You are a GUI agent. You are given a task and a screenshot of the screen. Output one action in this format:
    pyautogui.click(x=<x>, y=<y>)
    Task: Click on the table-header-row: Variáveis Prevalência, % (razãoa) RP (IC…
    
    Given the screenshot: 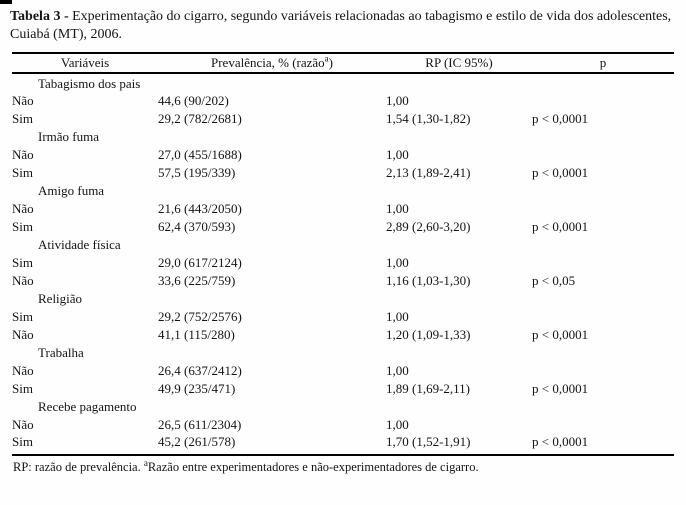 What is the action you would take?
    pyautogui.click(x=343, y=63)
    